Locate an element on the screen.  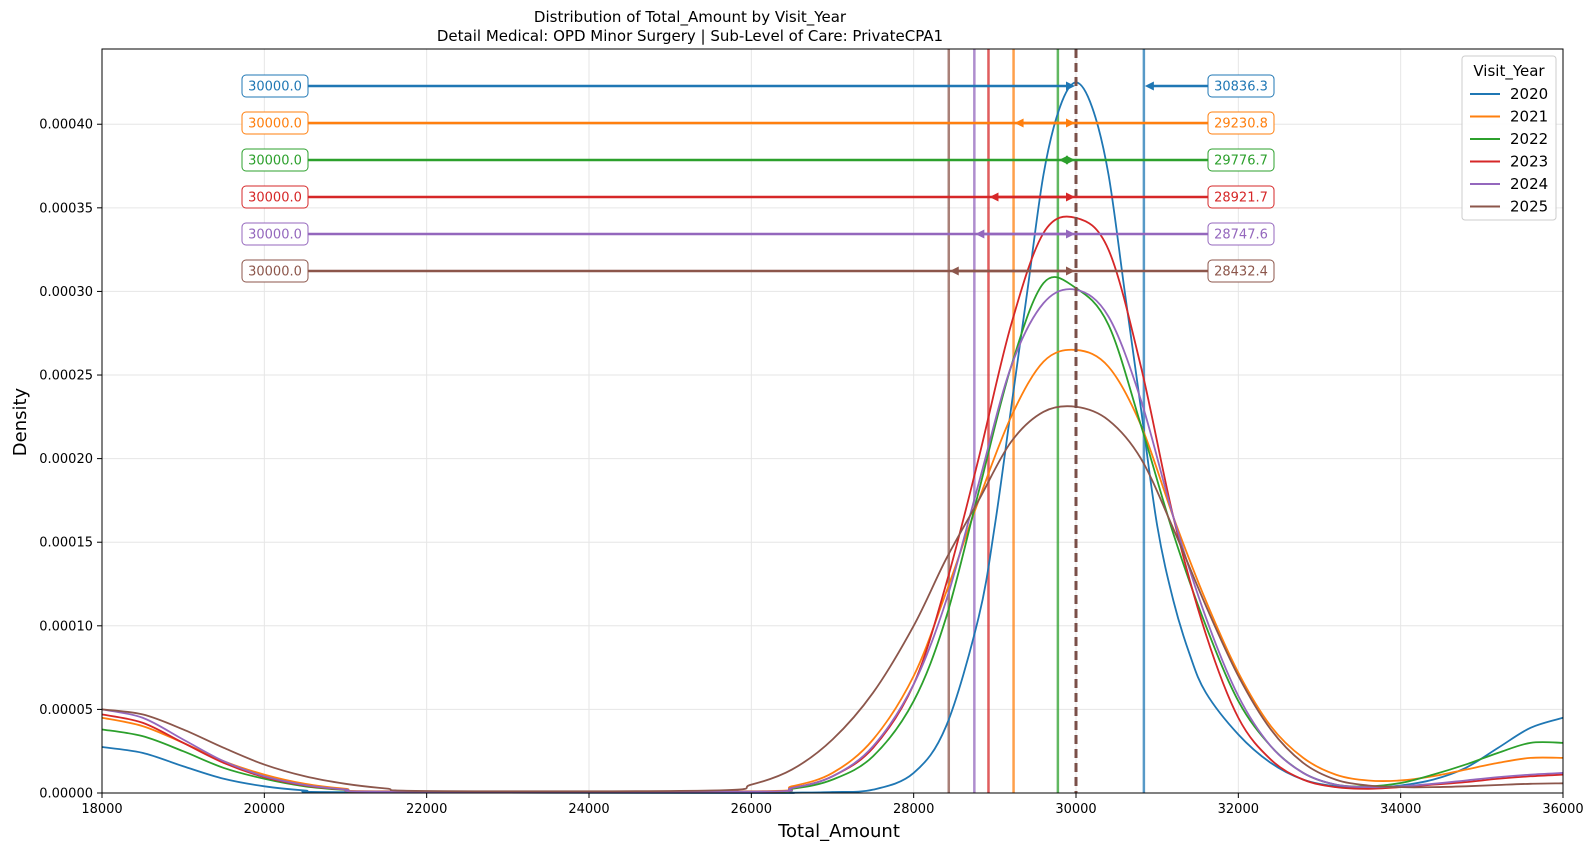
mean-lines is located at coordinates (1046, 421).